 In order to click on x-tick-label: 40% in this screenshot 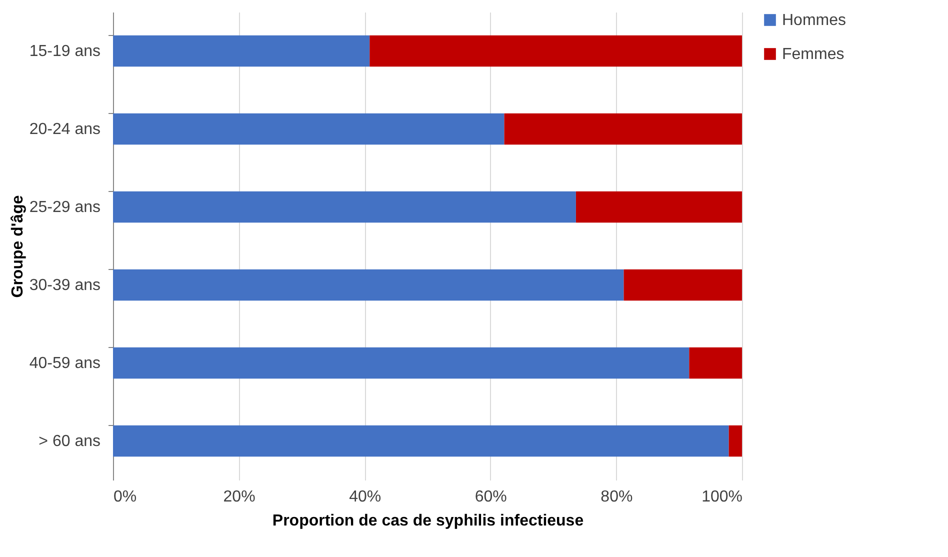, I will do `click(365, 497)`.